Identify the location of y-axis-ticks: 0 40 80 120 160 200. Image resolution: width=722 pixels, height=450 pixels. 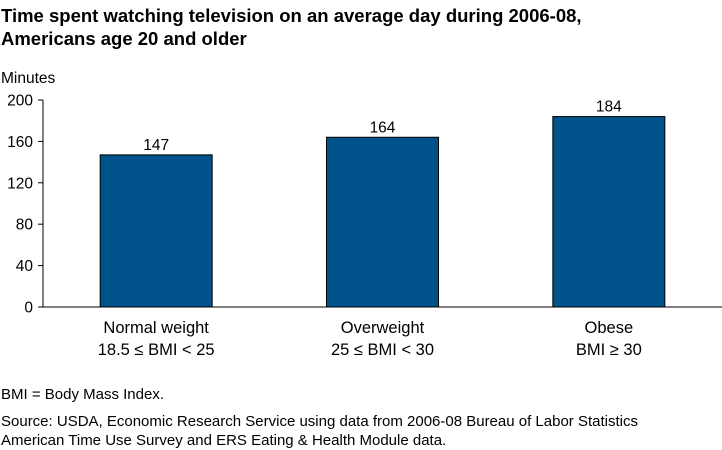
(25, 205).